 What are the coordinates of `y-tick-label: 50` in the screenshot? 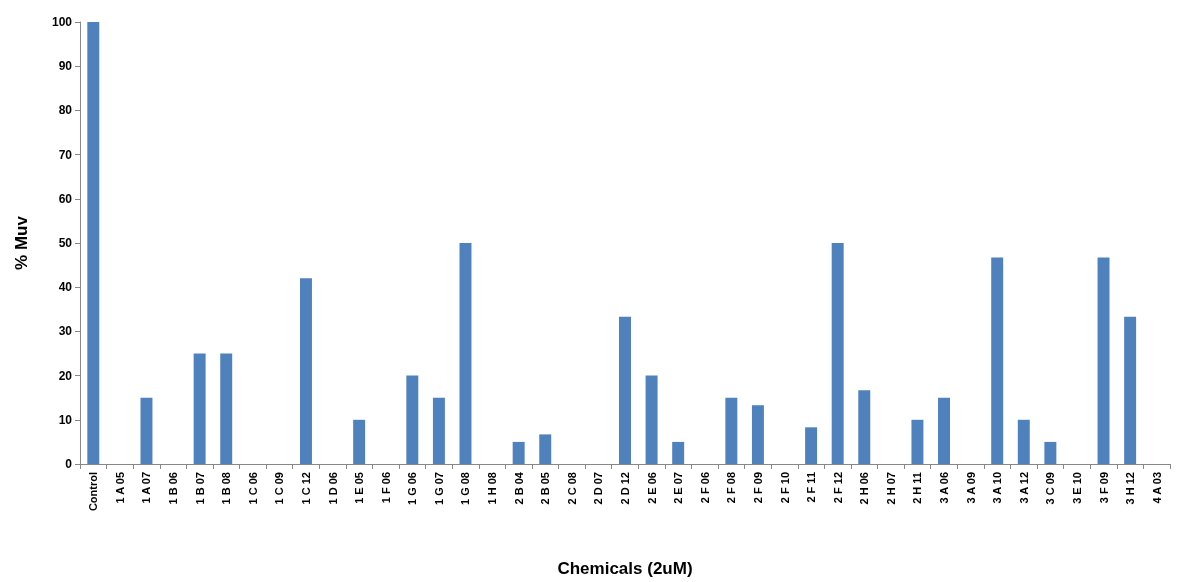 It's located at (65, 243).